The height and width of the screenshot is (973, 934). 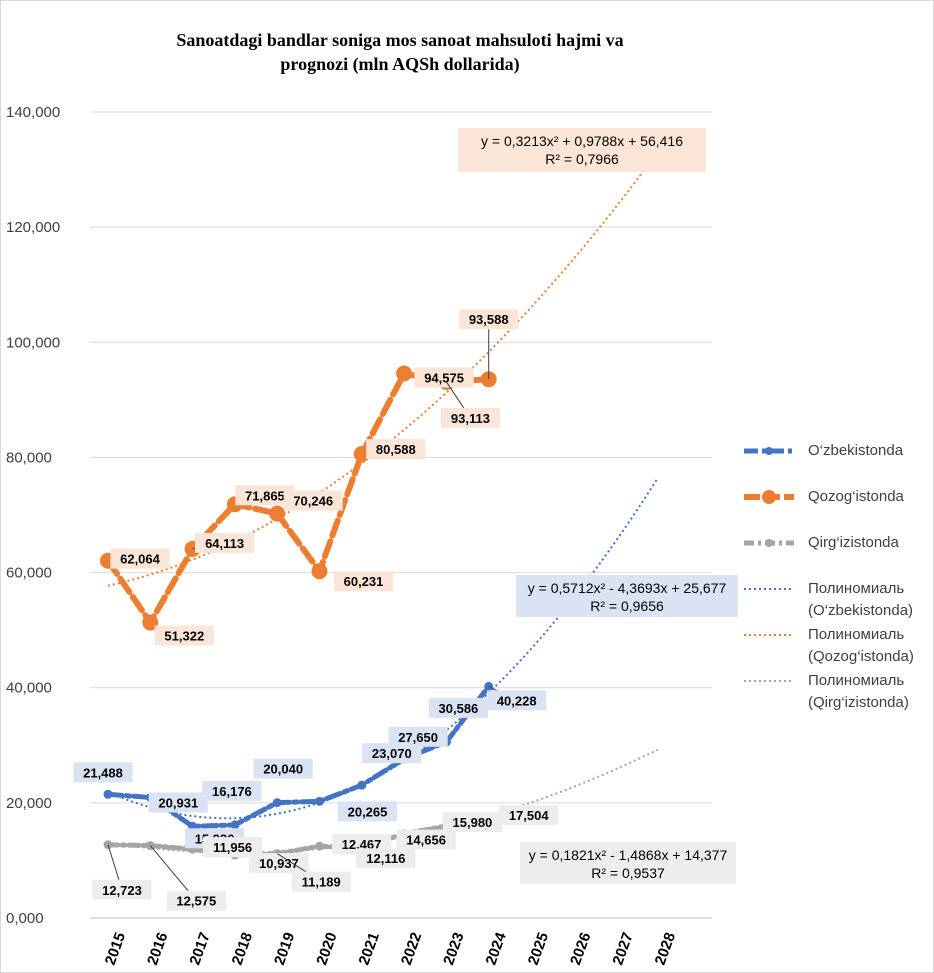 I want to click on data-label: 71,865, so click(x=265, y=495).